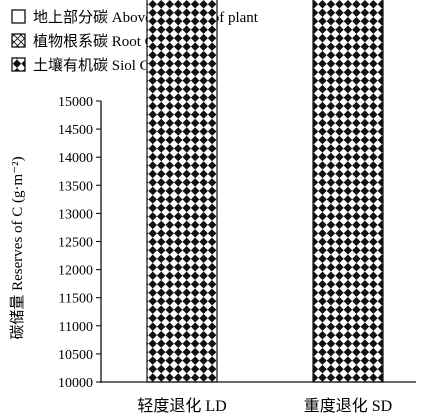 The height and width of the screenshot is (420, 427). What do you see at coordinates (75, 271) in the screenshot?
I see `y-tick-label: 12000` at bounding box center [75, 271].